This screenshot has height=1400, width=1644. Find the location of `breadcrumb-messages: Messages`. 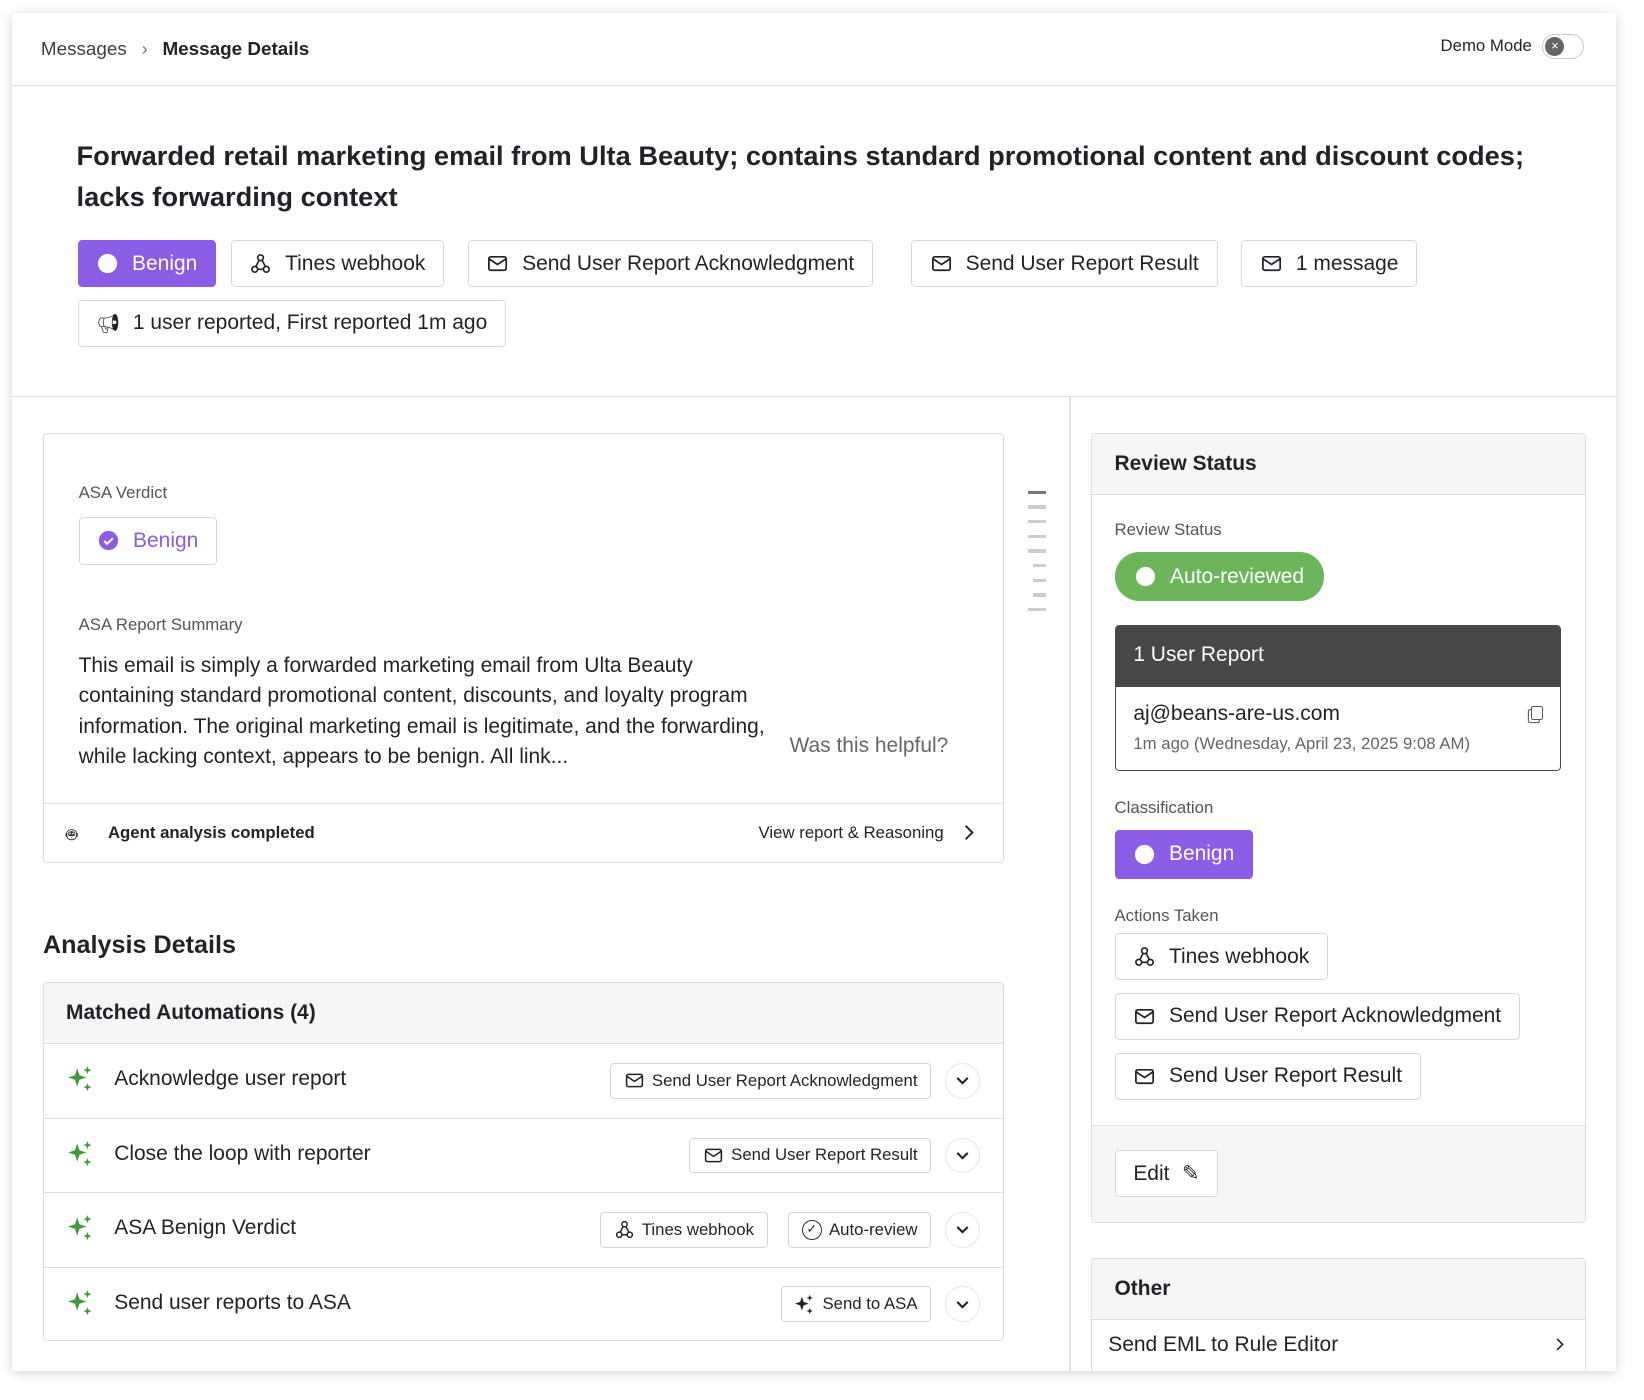

breadcrumb-messages: Messages is located at coordinates (83, 48).